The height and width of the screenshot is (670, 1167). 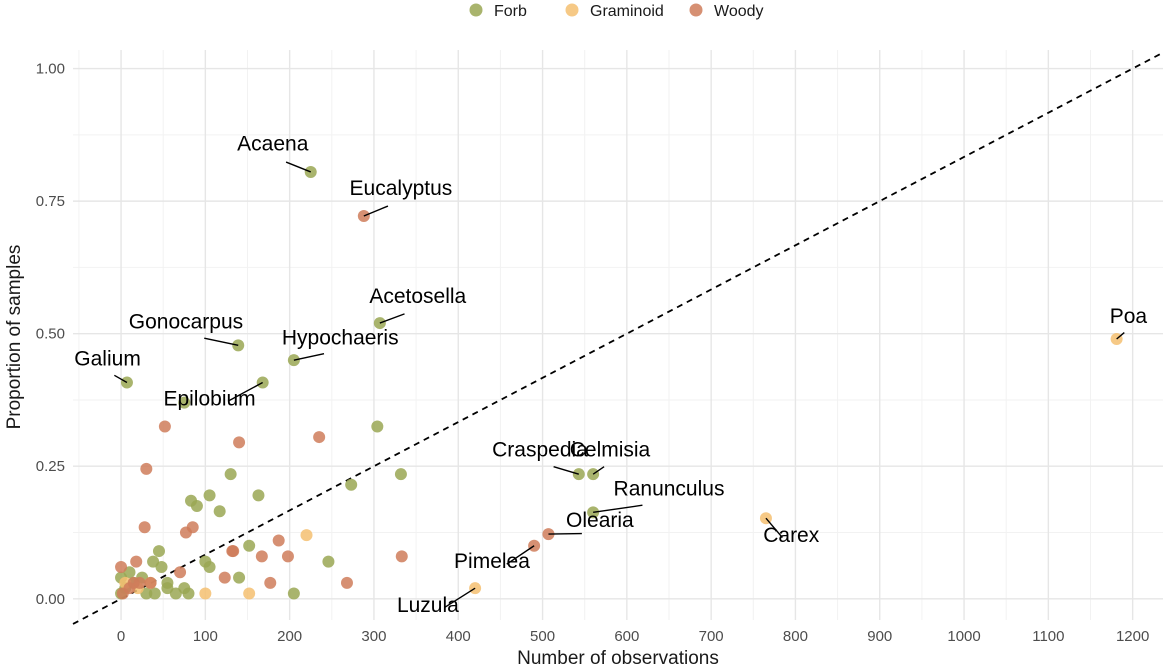 What do you see at coordinates (205, 636) in the screenshot?
I see `x-tick-label: 100` at bounding box center [205, 636].